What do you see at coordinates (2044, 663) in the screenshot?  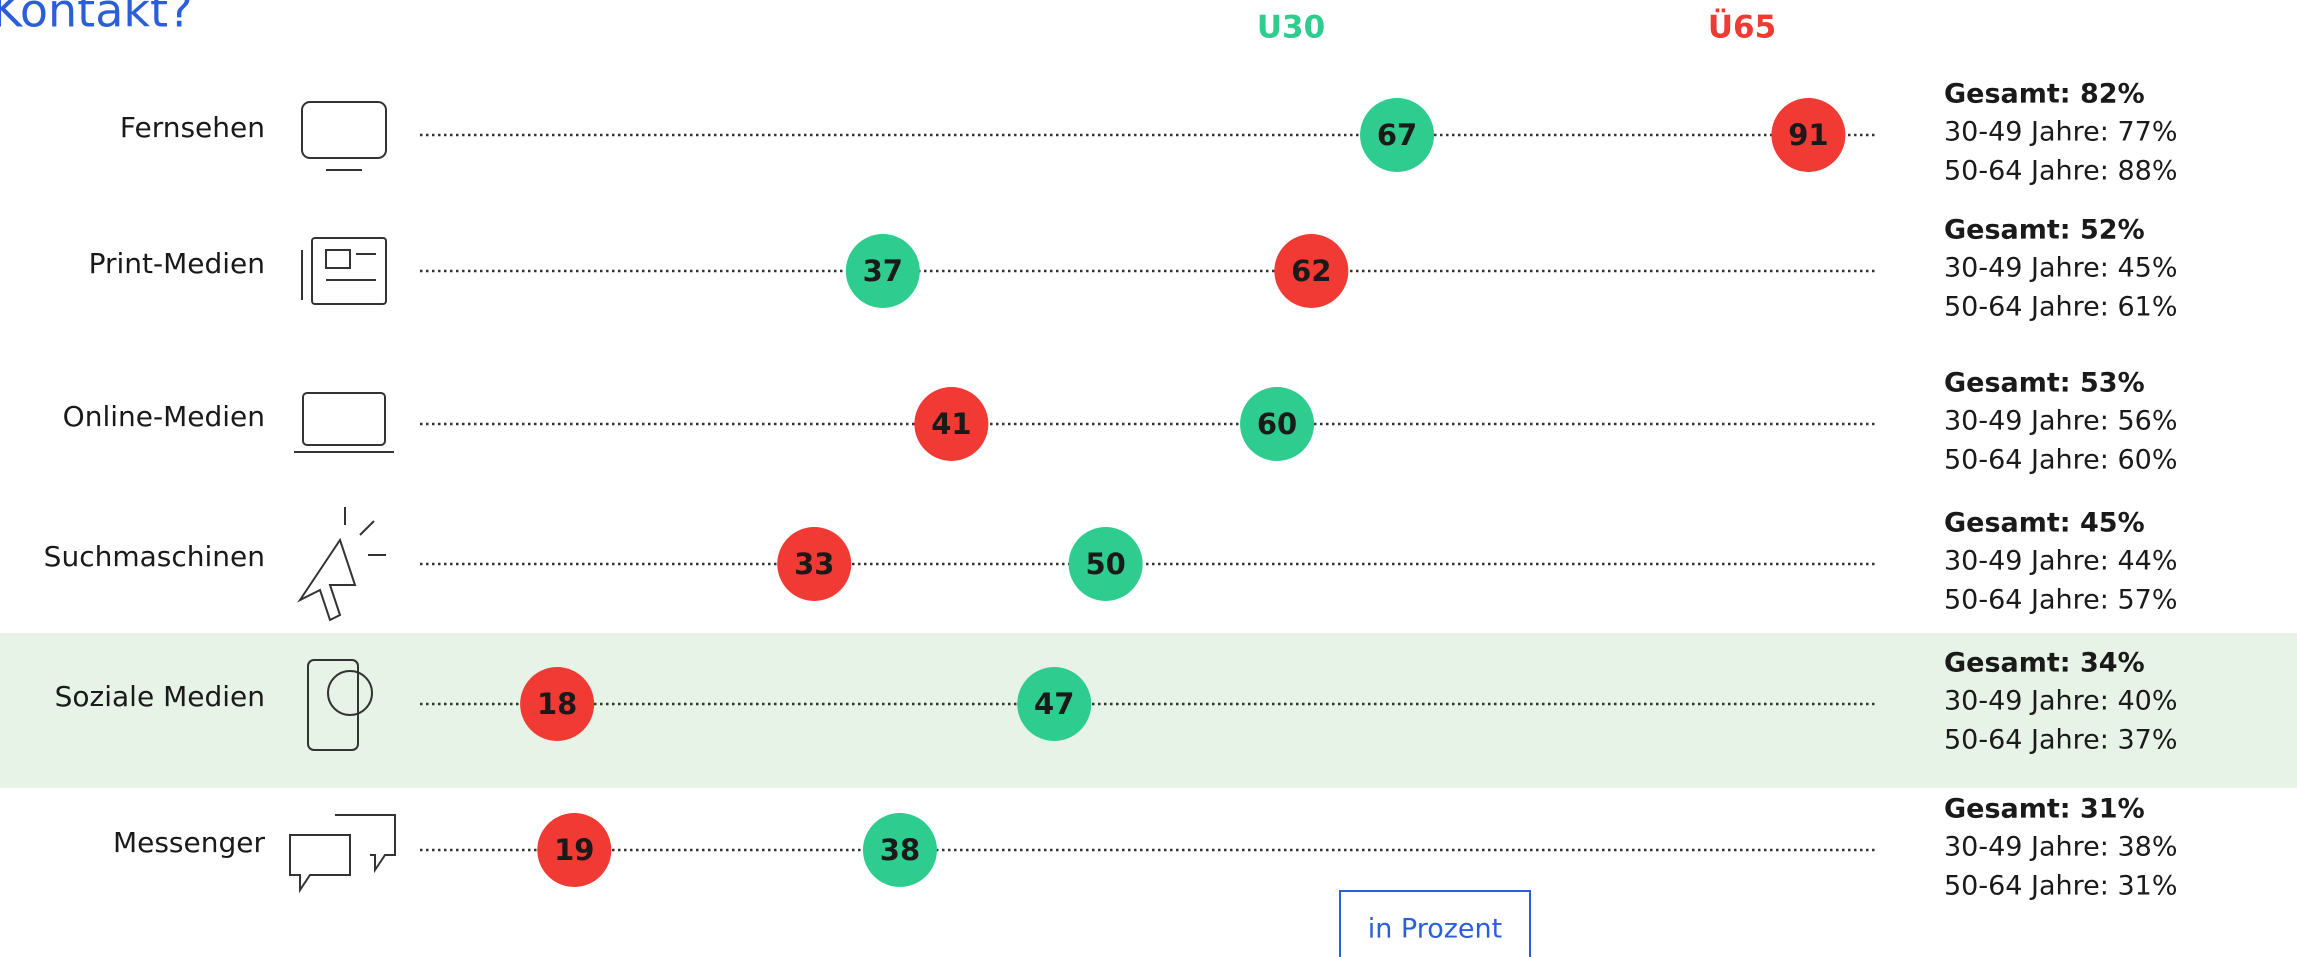 I see `summary-text: Gesamt: 34%` at bounding box center [2044, 663].